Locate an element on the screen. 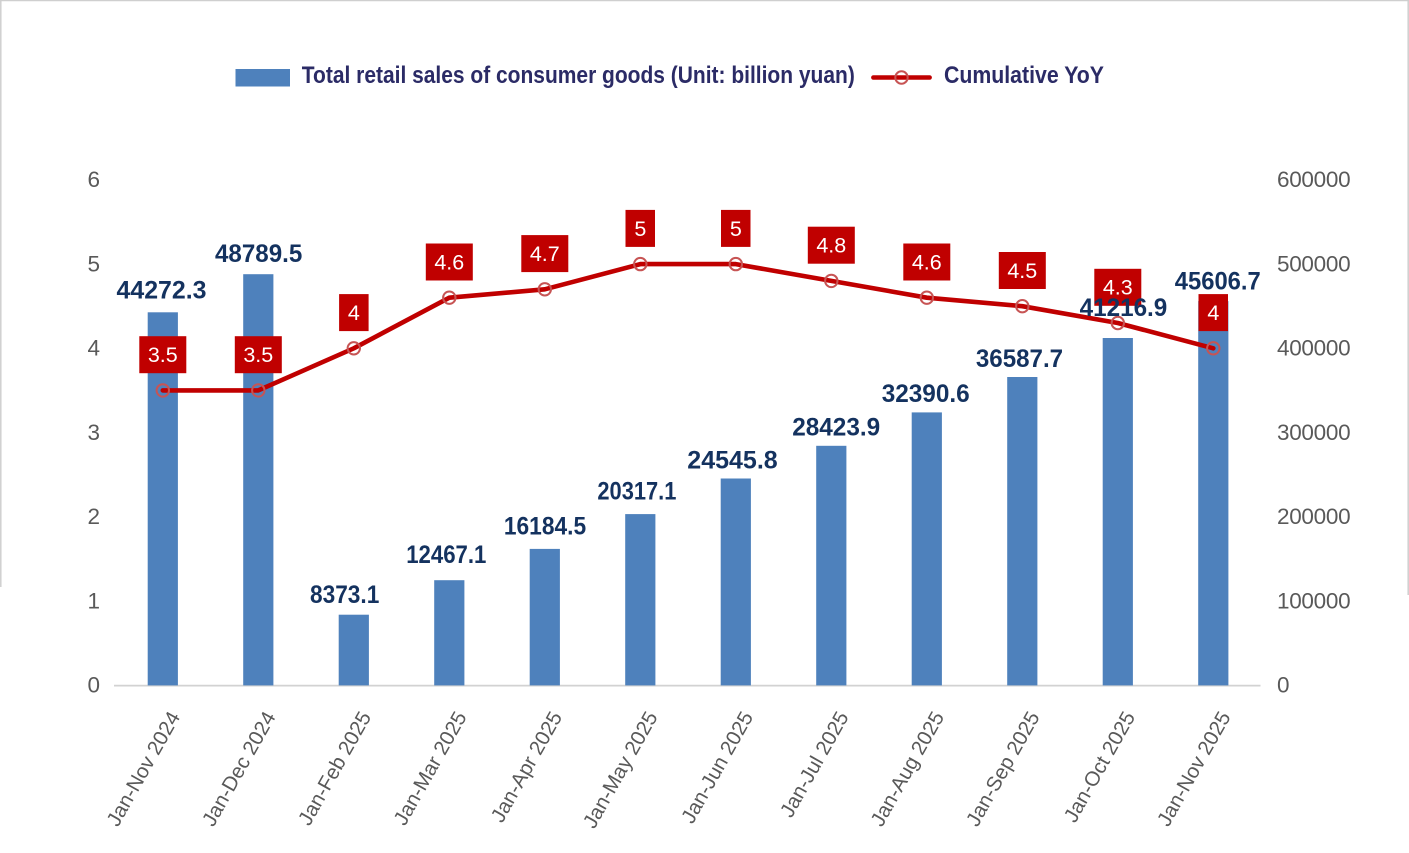 The image size is (1409, 853). svg-text: 500000 is located at coordinates (1313, 263).